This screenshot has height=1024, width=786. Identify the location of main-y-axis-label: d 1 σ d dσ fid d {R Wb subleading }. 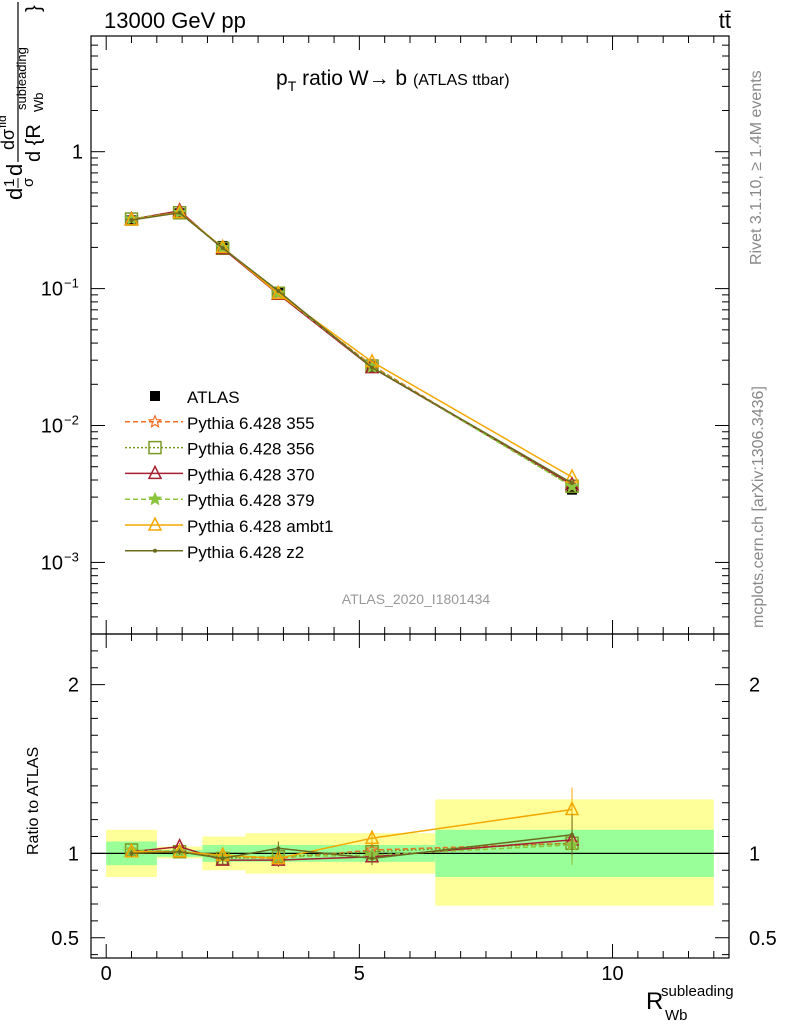
(23, 101).